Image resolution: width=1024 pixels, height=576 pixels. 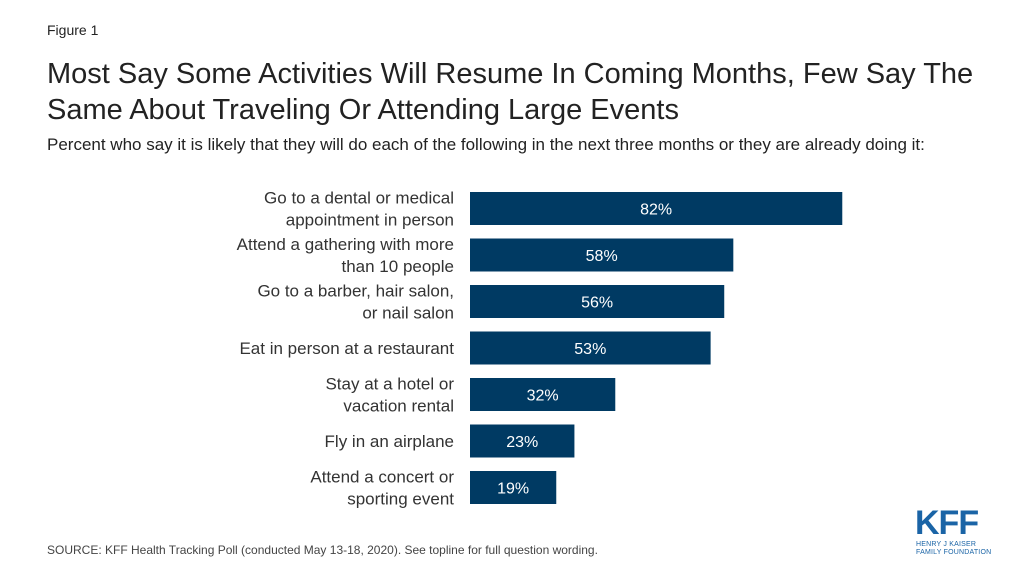 I want to click on bar-value-label: 56%, so click(x=597, y=303).